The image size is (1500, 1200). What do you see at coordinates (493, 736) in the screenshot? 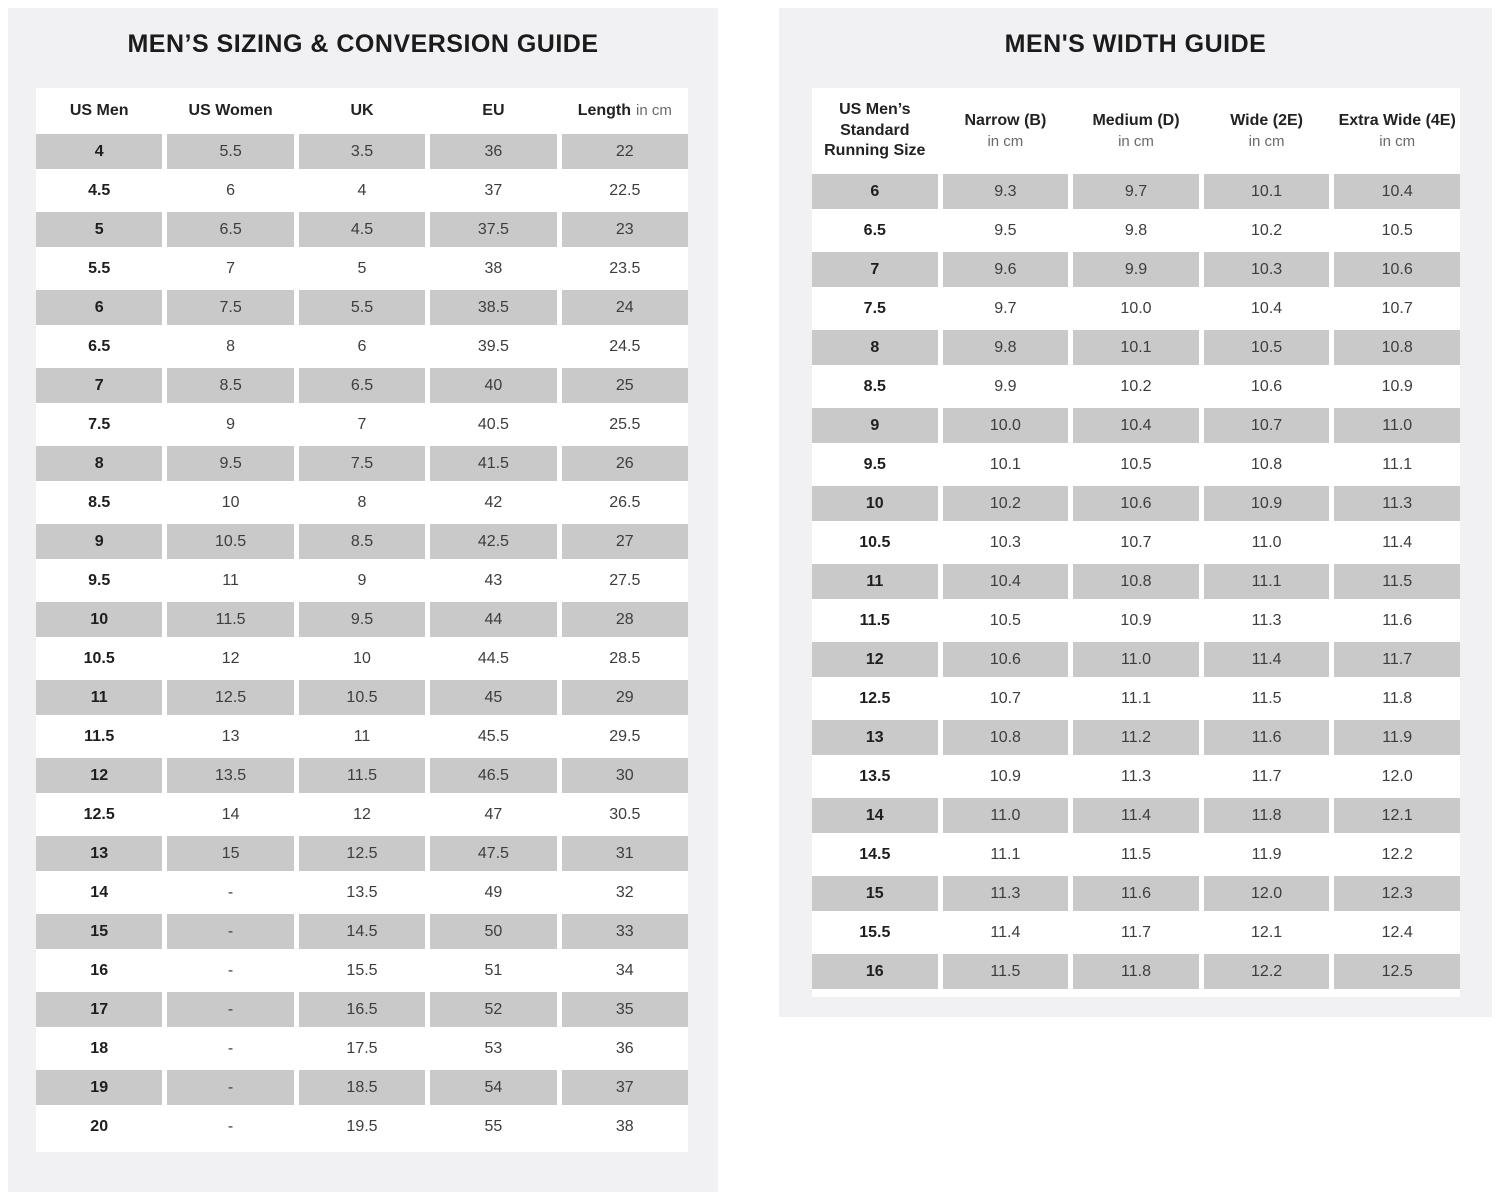
I see `table-cell: 45.5` at bounding box center [493, 736].